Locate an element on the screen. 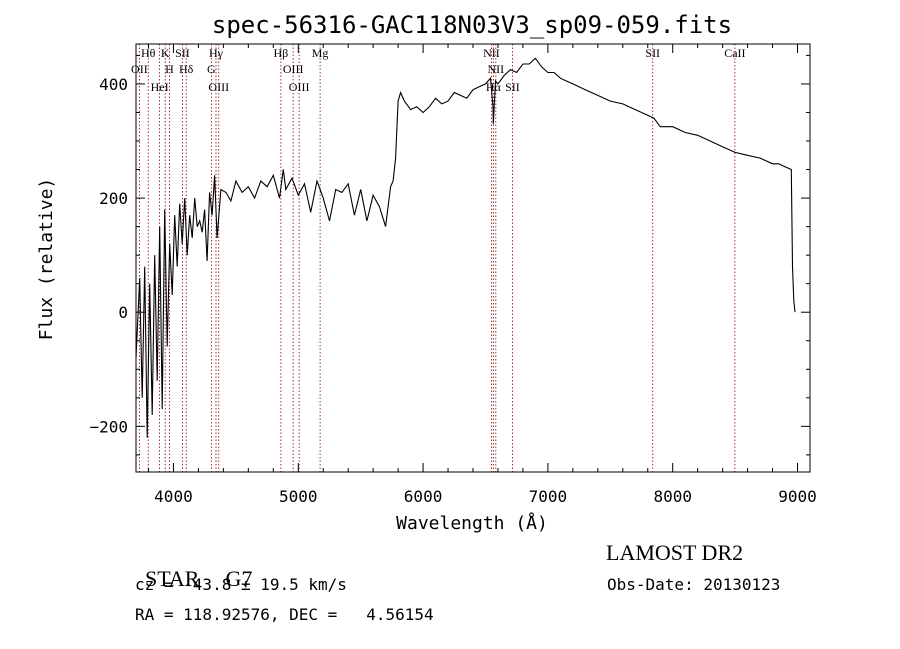 The width and height of the screenshot is (900, 649). redshift-cz: cz = -43.8 ± 19.5 km/s is located at coordinates (241, 584).